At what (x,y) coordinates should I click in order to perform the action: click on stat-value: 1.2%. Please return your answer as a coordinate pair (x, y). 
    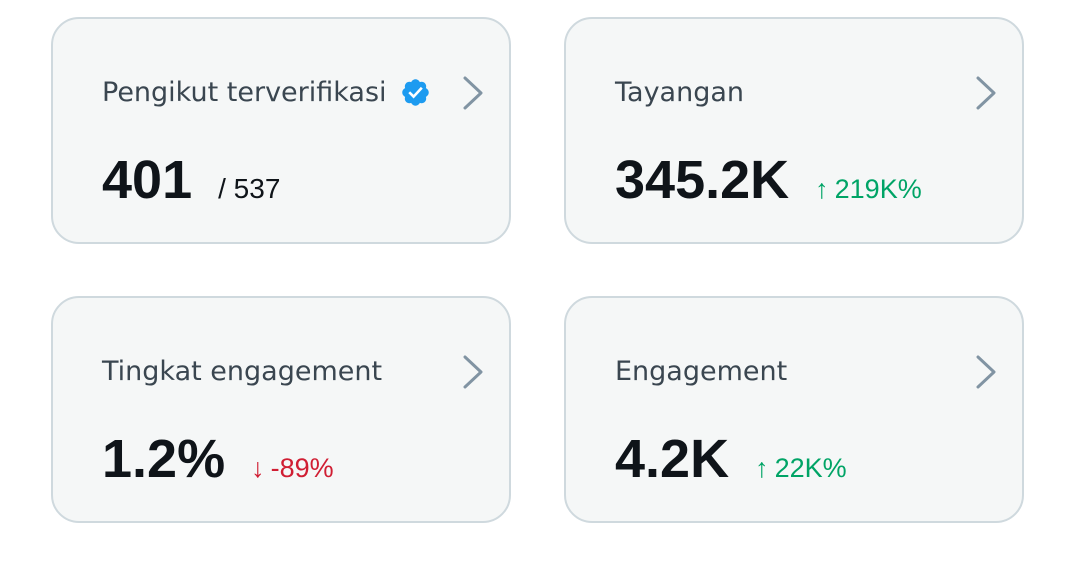
    Looking at the image, I should click on (164, 459).